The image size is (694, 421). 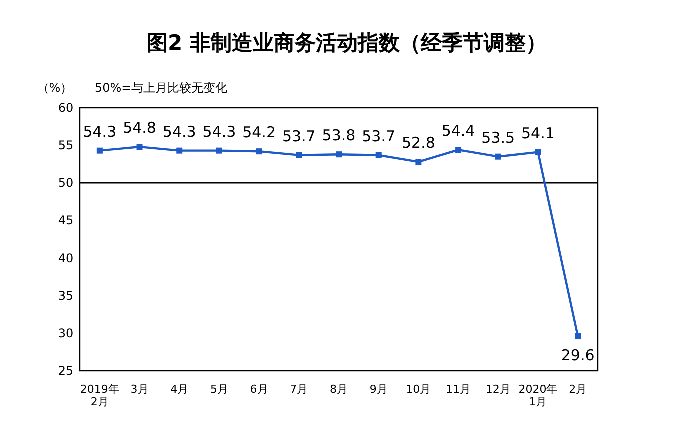 I want to click on y-tick-label: 40, so click(x=66, y=258).